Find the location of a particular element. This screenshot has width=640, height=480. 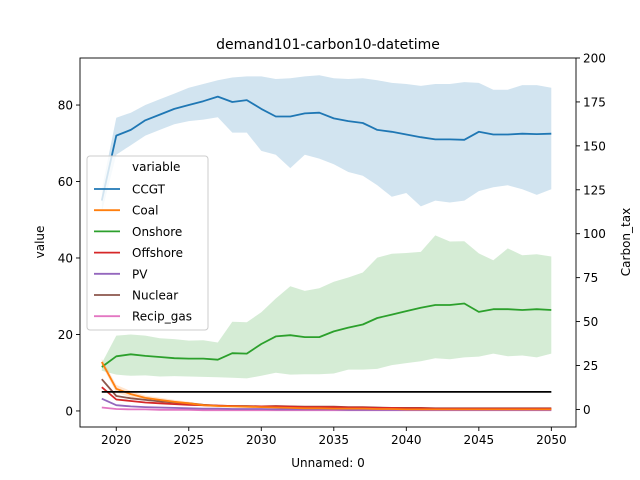

legend-label-onshore: Onshore is located at coordinates (157, 232).